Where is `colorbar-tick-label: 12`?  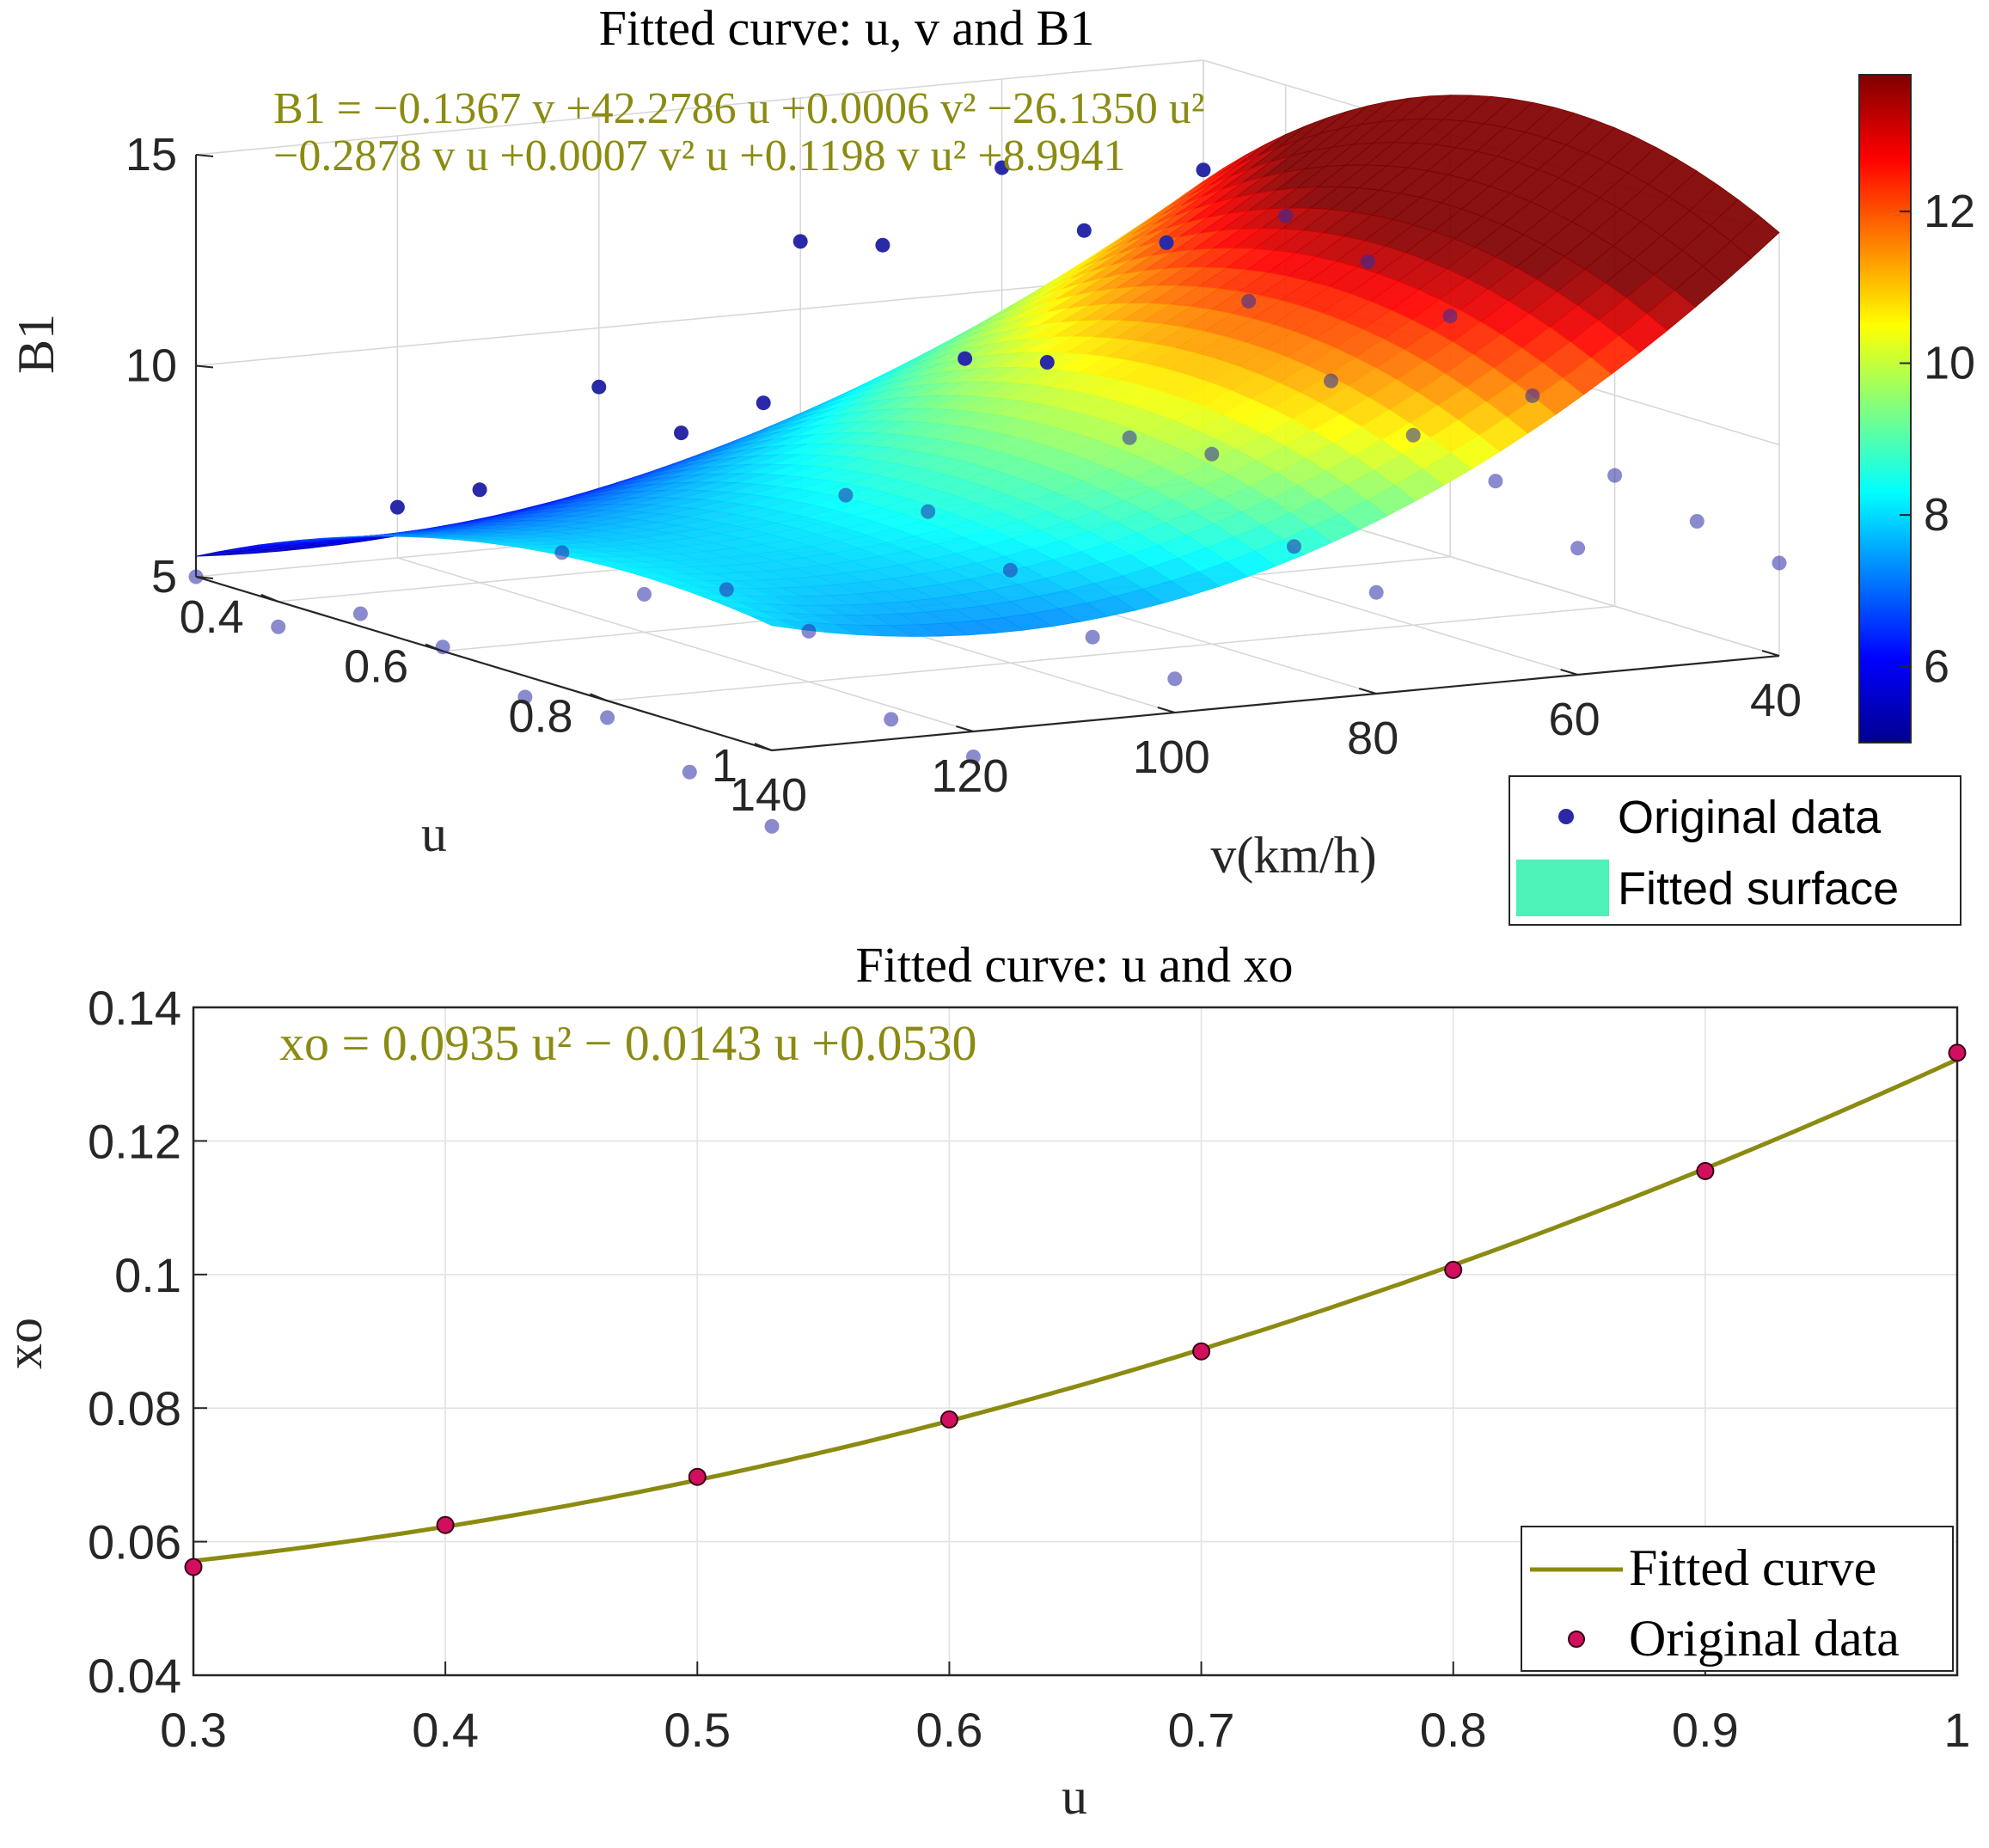 colorbar-tick-label: 12 is located at coordinates (1949, 211).